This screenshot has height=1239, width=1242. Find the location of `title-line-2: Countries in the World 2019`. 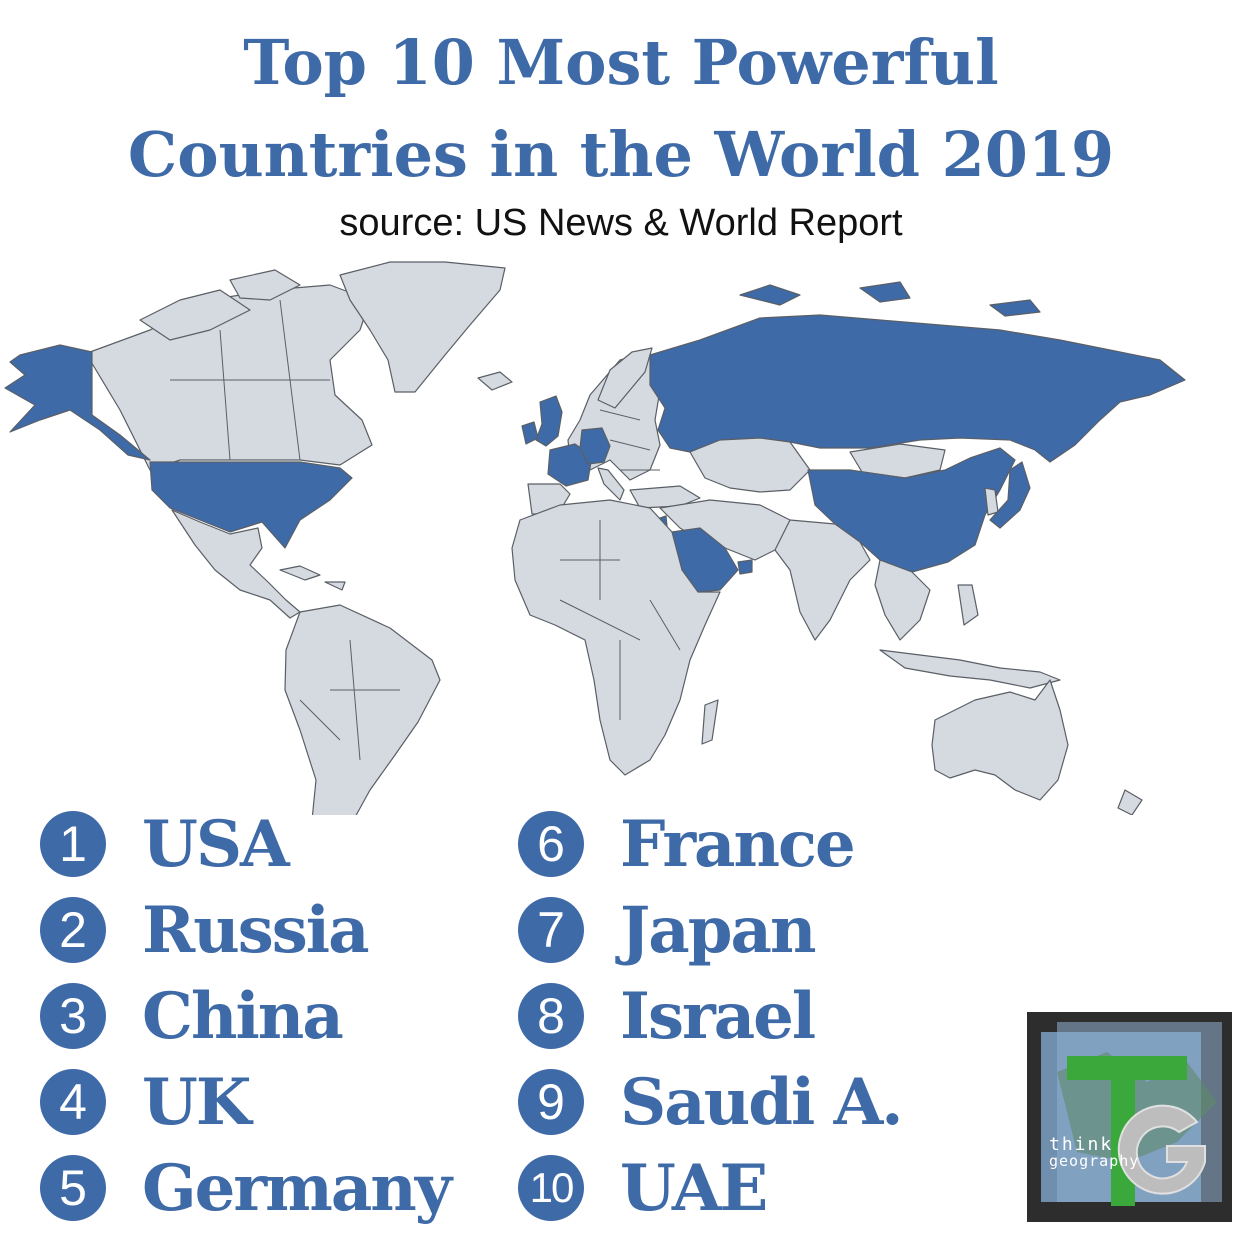

title-line-2: Countries in the World 2019 is located at coordinates (621, 154).